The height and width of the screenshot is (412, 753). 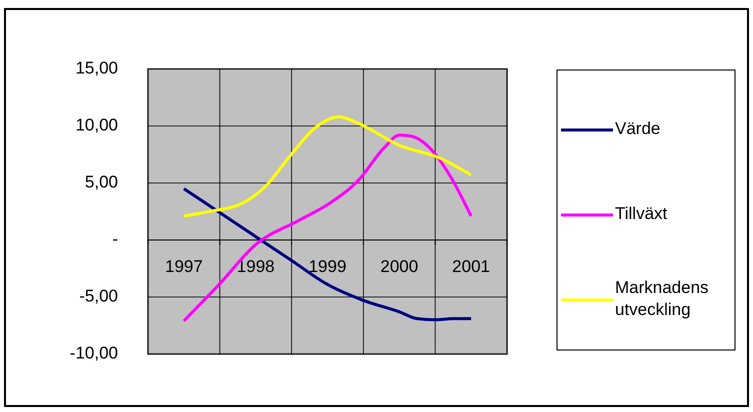 I want to click on y-tick-label: 10,00, so click(x=96, y=124).